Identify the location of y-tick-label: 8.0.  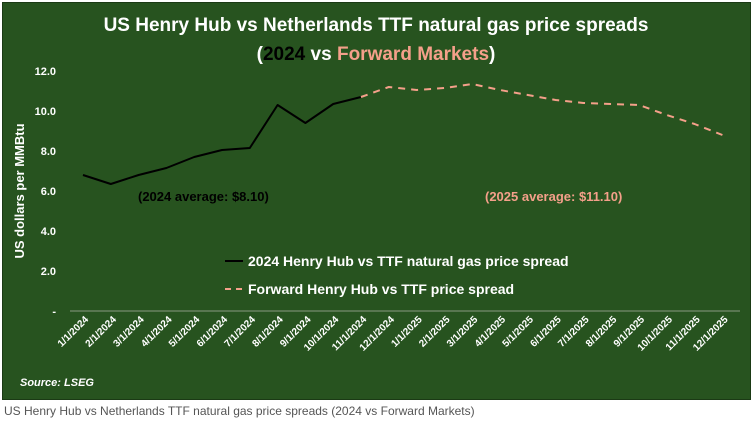
(48, 152).